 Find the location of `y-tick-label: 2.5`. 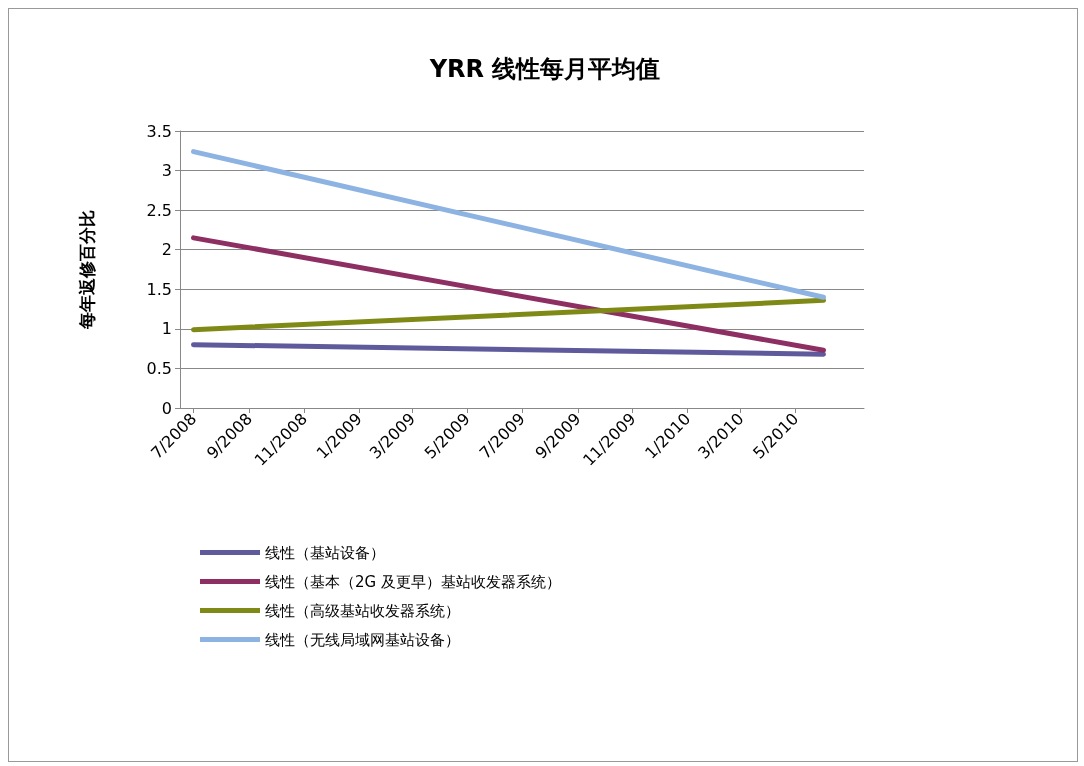

y-tick-label: 2.5 is located at coordinates (159, 210).